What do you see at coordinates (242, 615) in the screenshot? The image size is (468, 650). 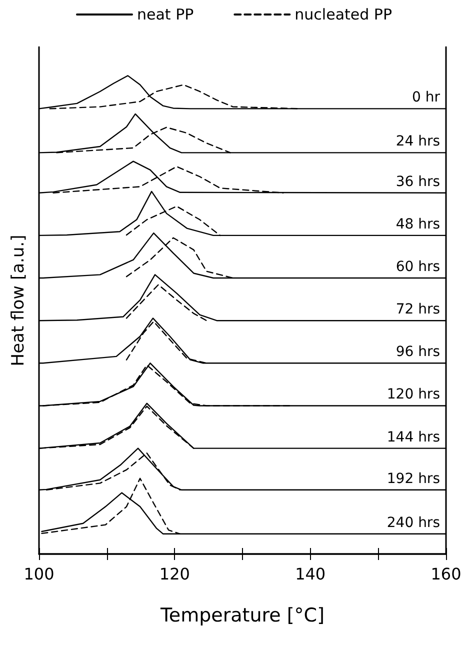 I see `x-axis-title: Temperature [°C]` at bounding box center [242, 615].